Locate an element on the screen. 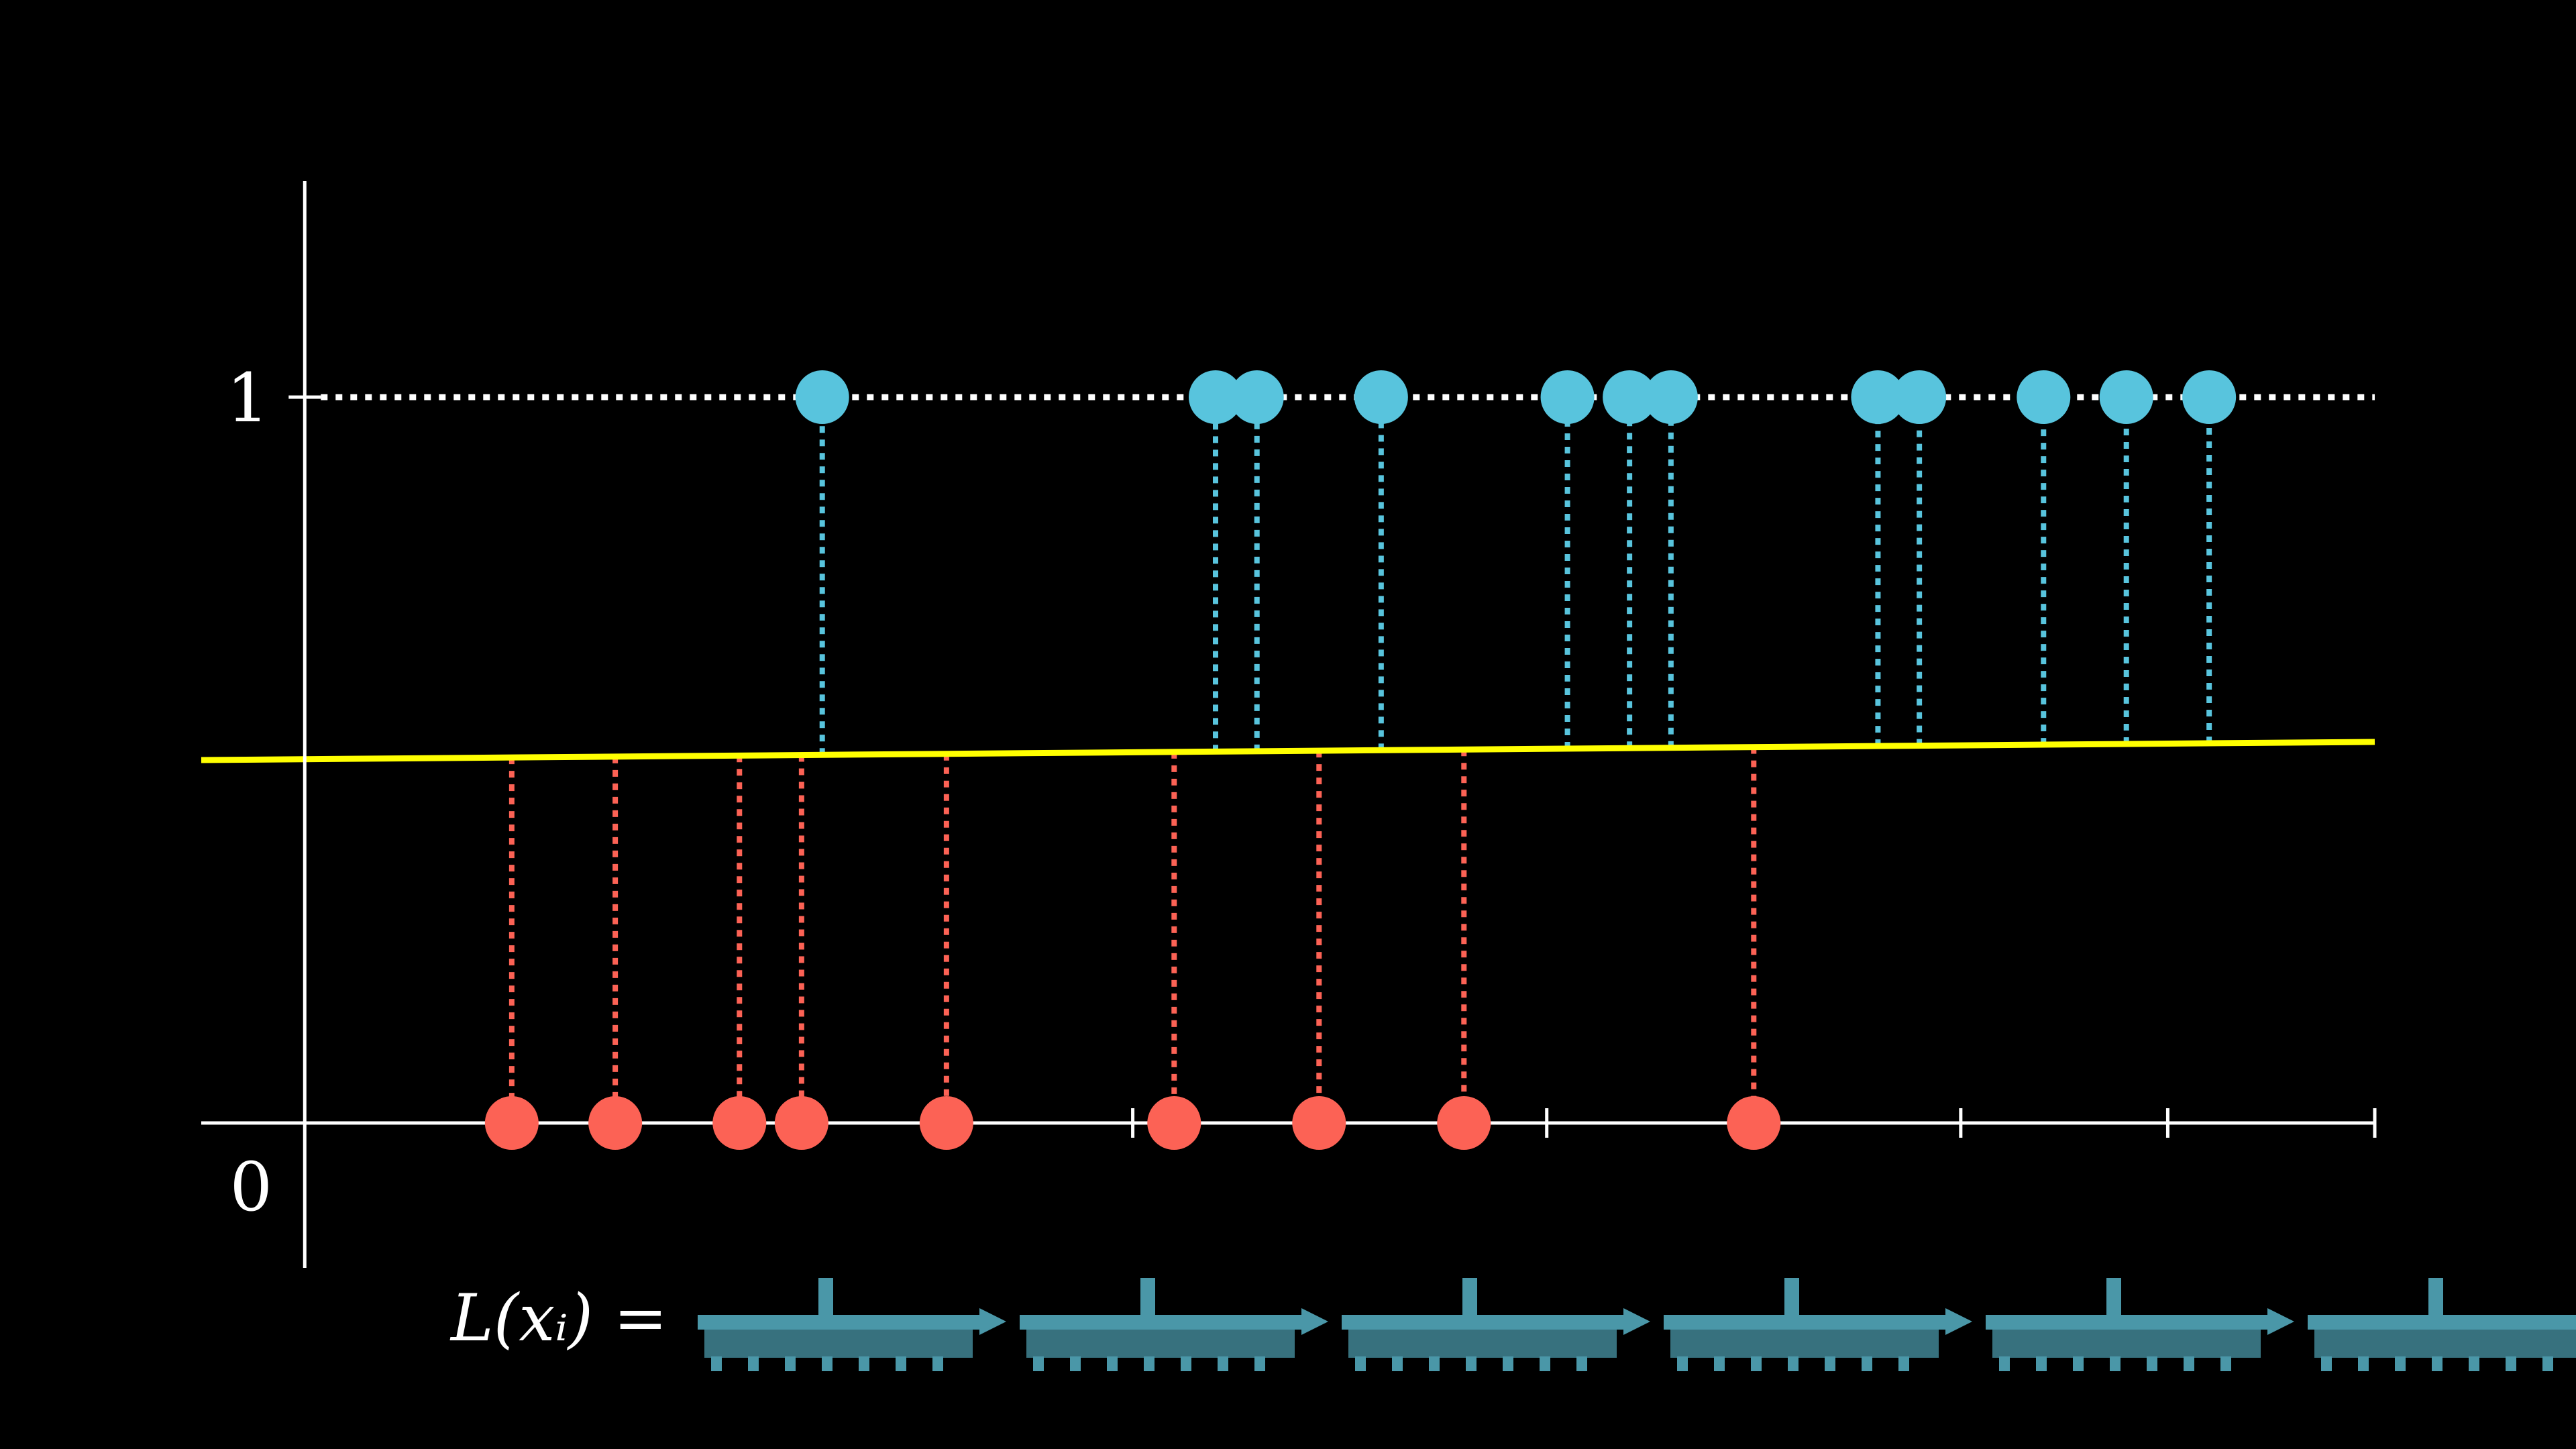  formula-terms is located at coordinates (1637, 1324).